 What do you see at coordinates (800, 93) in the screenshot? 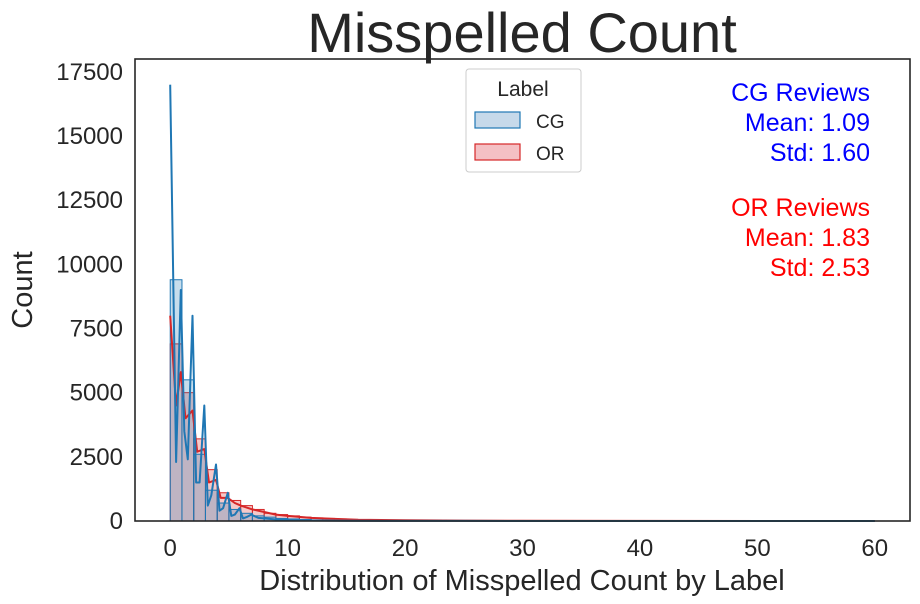
I see `cg-stats-title: CG Reviews` at bounding box center [800, 93].